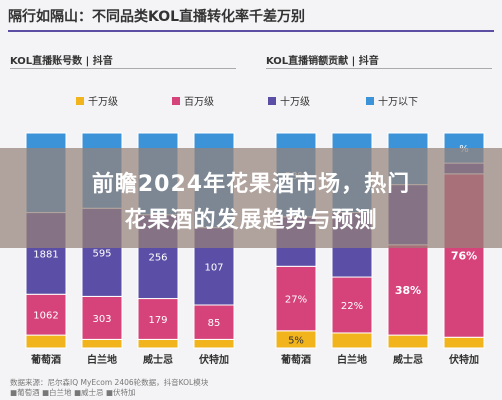  I want to click on overlay-line-2: 花果酒的发展趋势与预测, so click(251, 220).